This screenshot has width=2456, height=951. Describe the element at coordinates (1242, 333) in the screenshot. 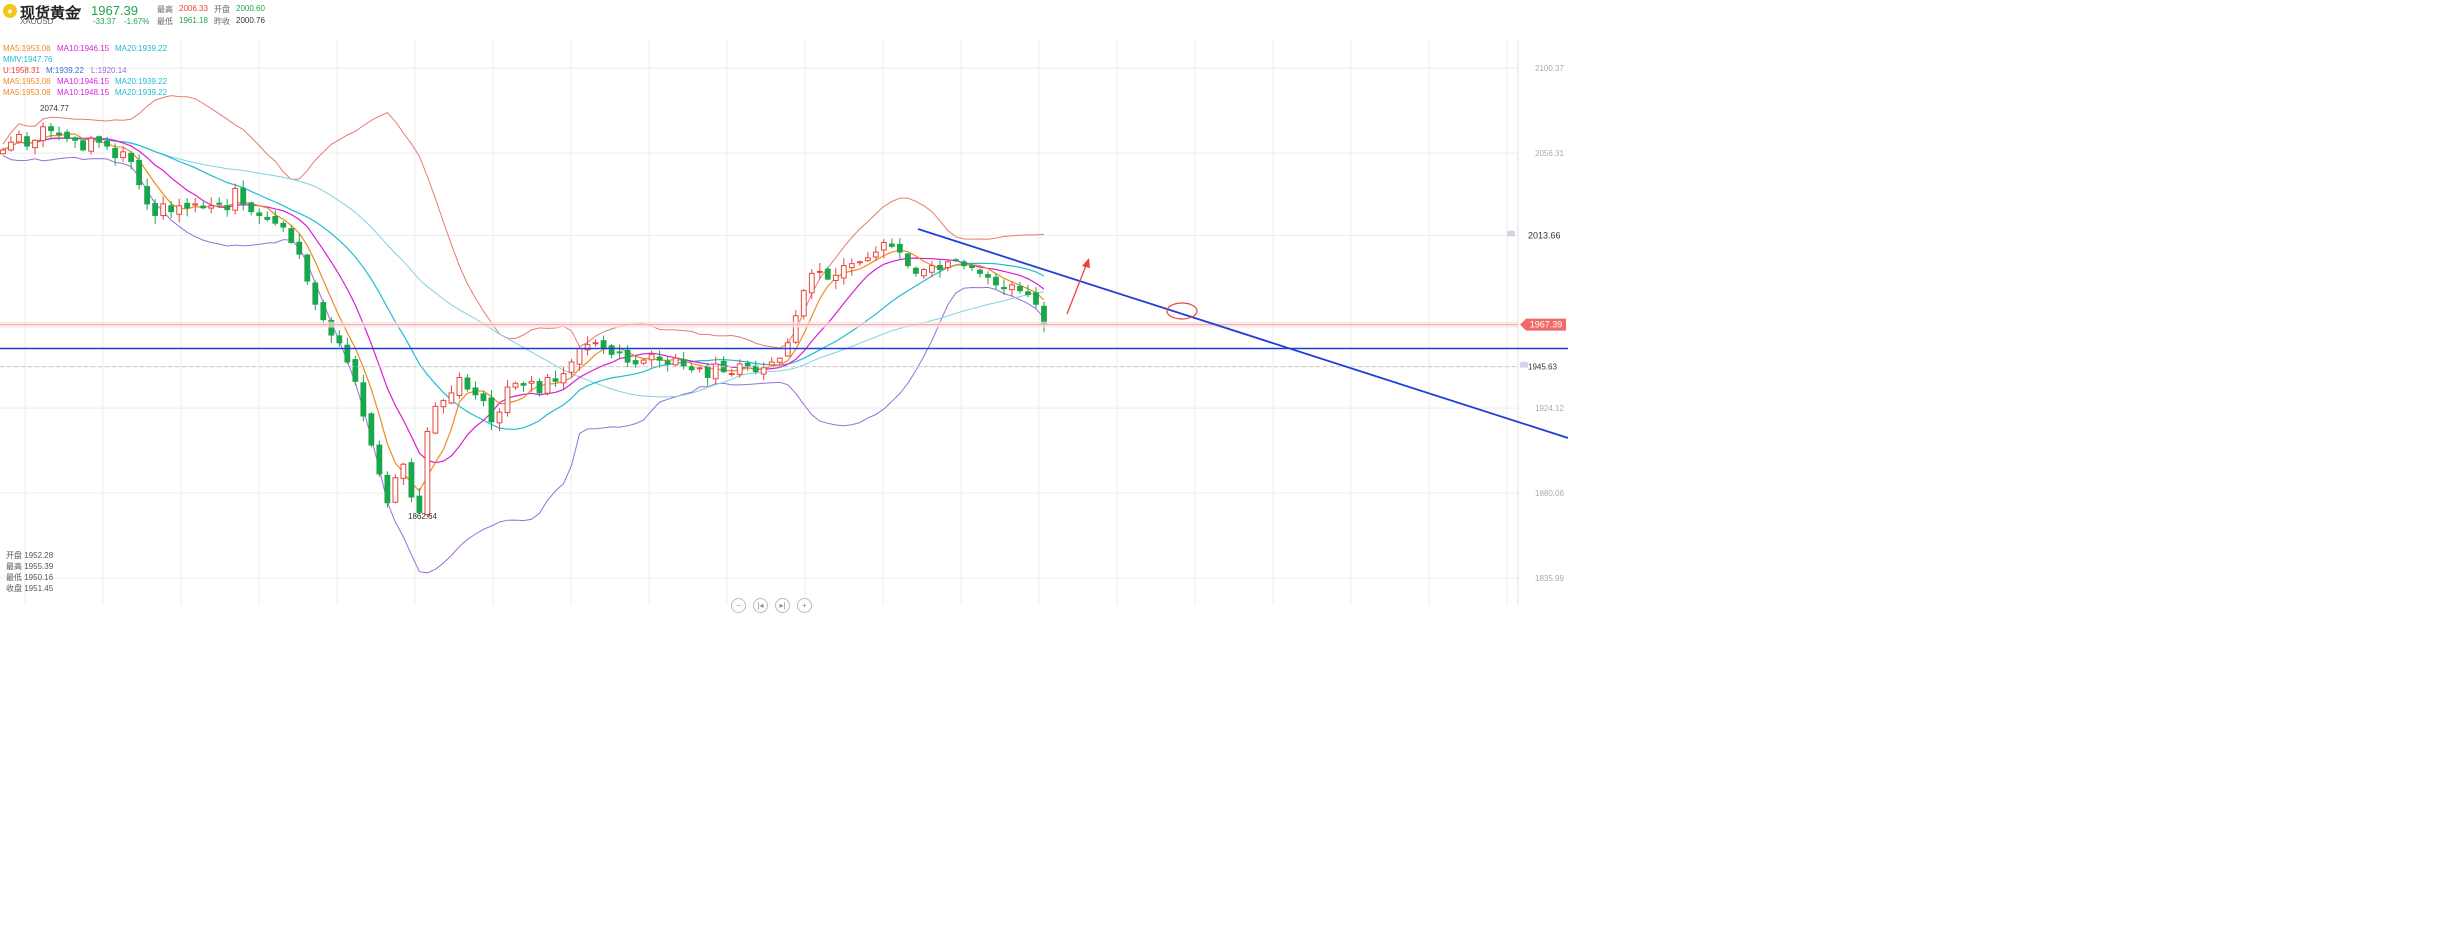

I see `descending-trendline` at that location.